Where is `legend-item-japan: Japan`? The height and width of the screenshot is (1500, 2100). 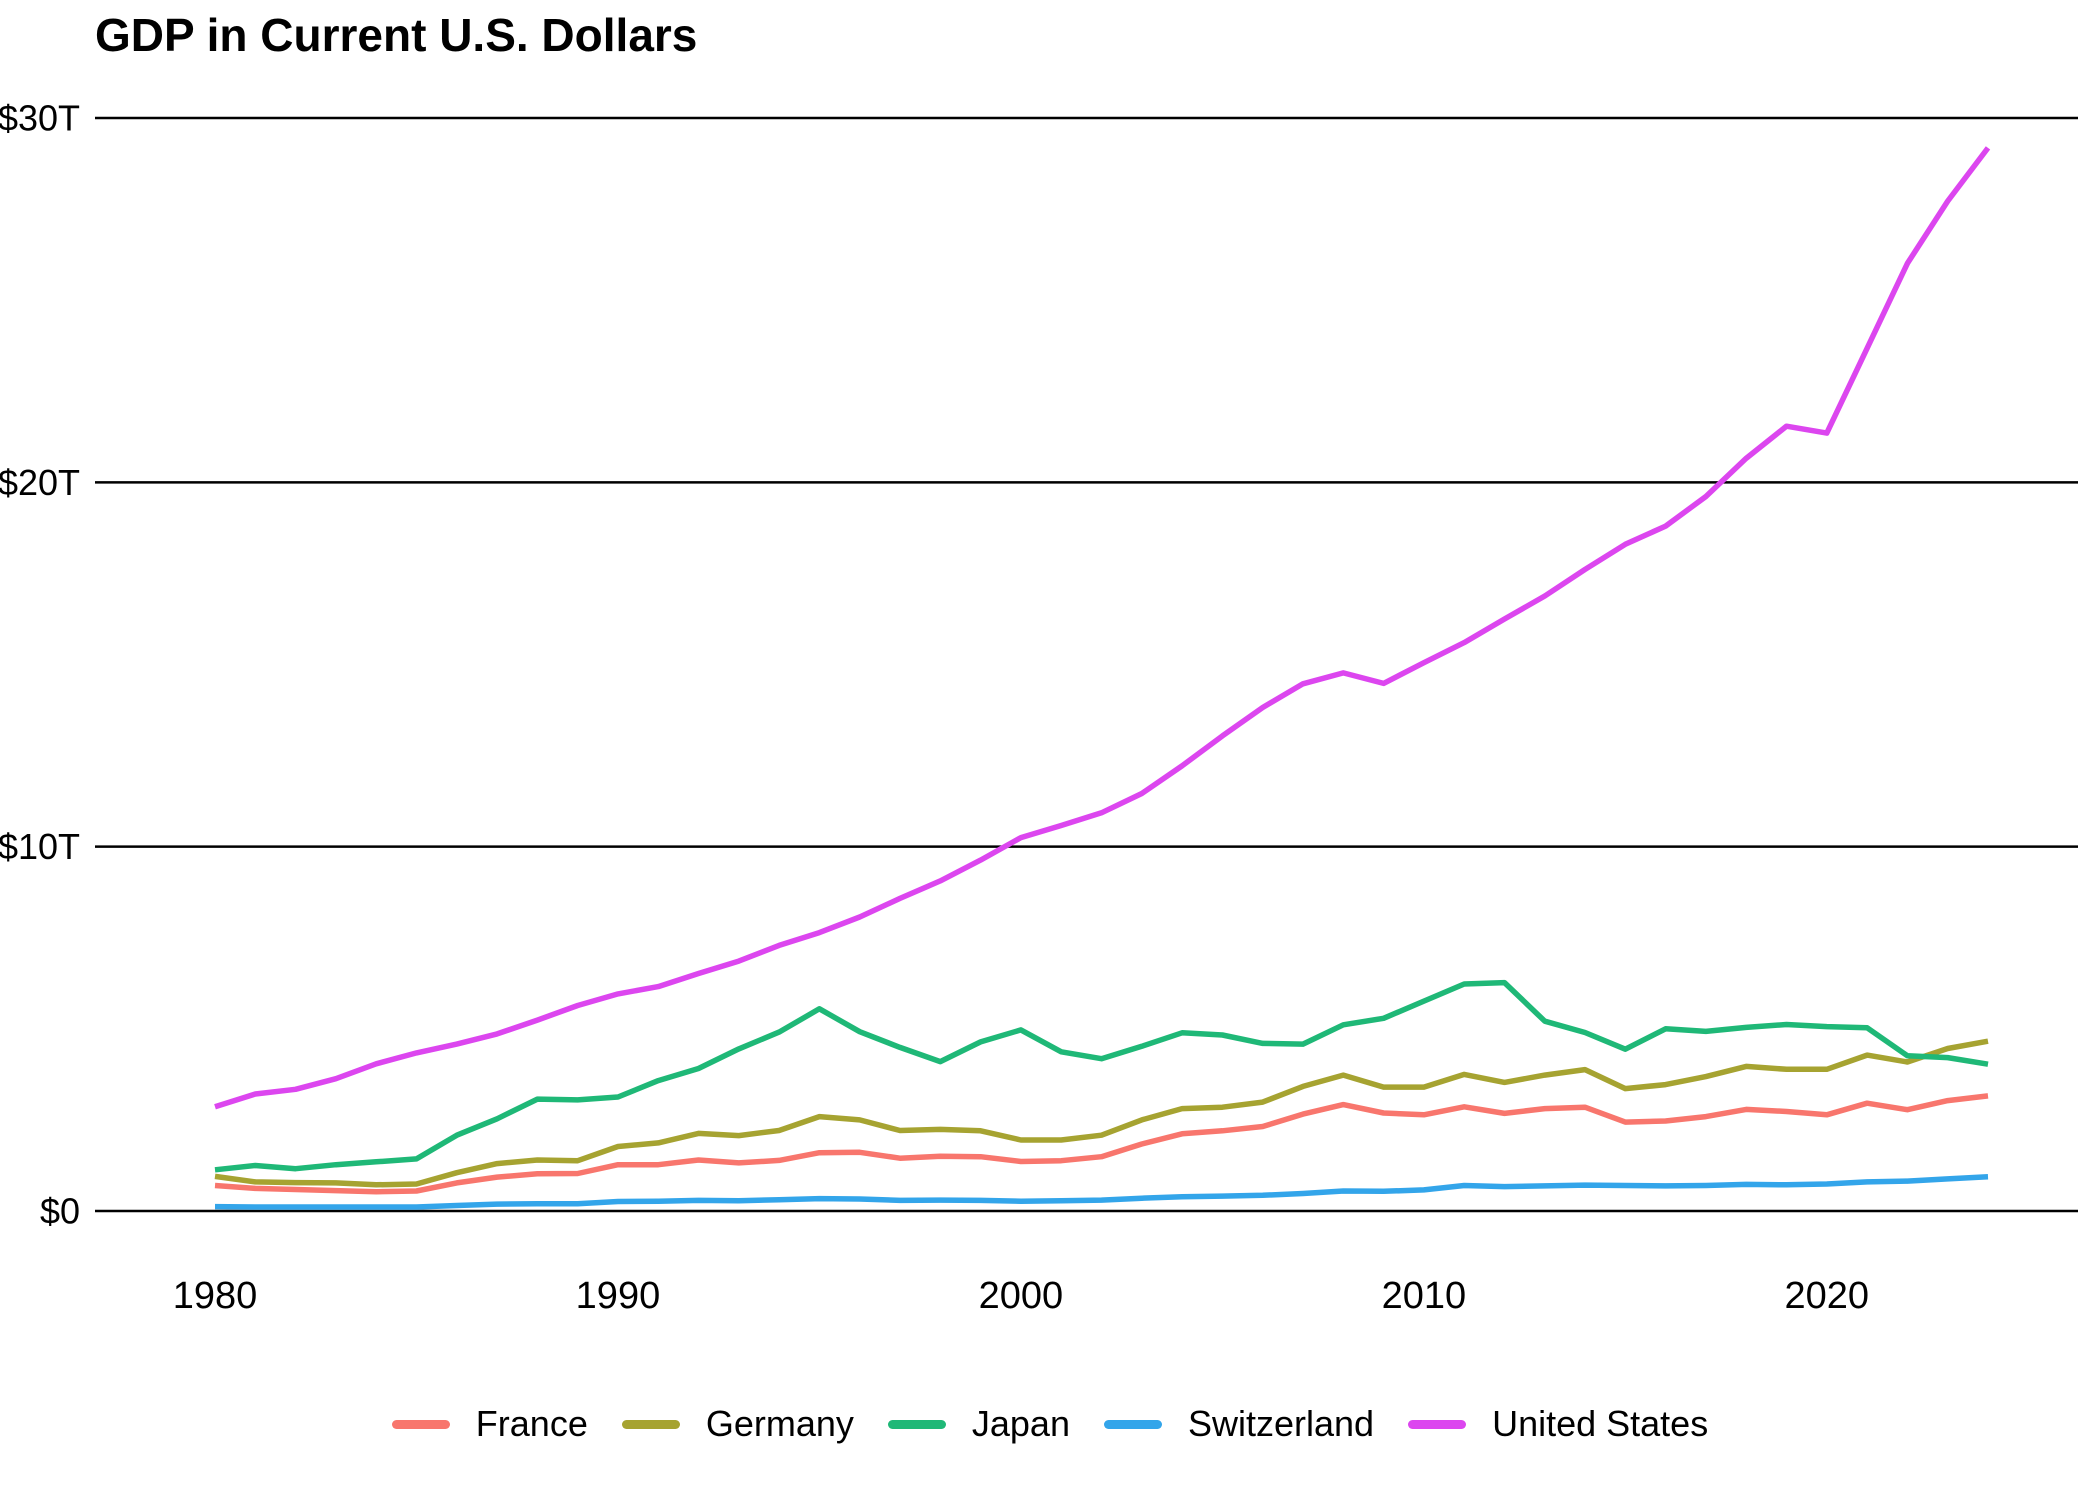 legend-item-japan: Japan is located at coordinates (978, 1423).